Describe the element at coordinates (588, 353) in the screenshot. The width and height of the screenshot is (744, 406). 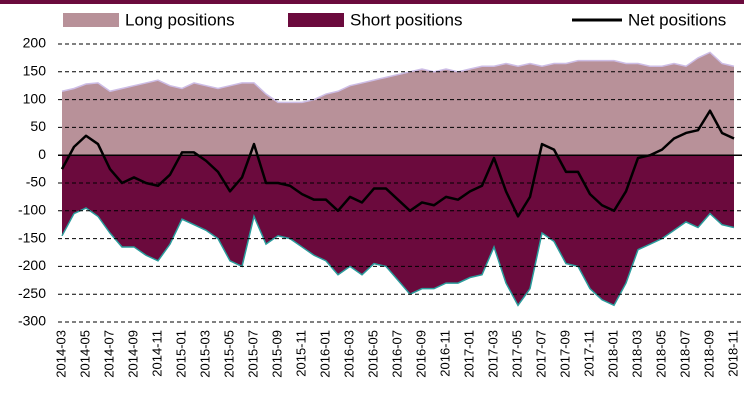
I see `x-tick-label: 2017-11` at that location.